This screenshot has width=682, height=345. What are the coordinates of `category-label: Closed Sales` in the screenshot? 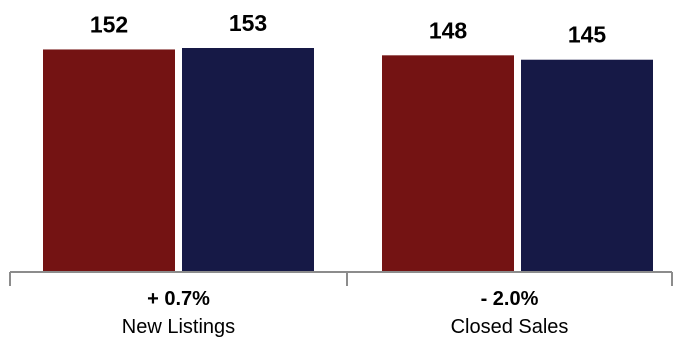 It's located at (510, 327).